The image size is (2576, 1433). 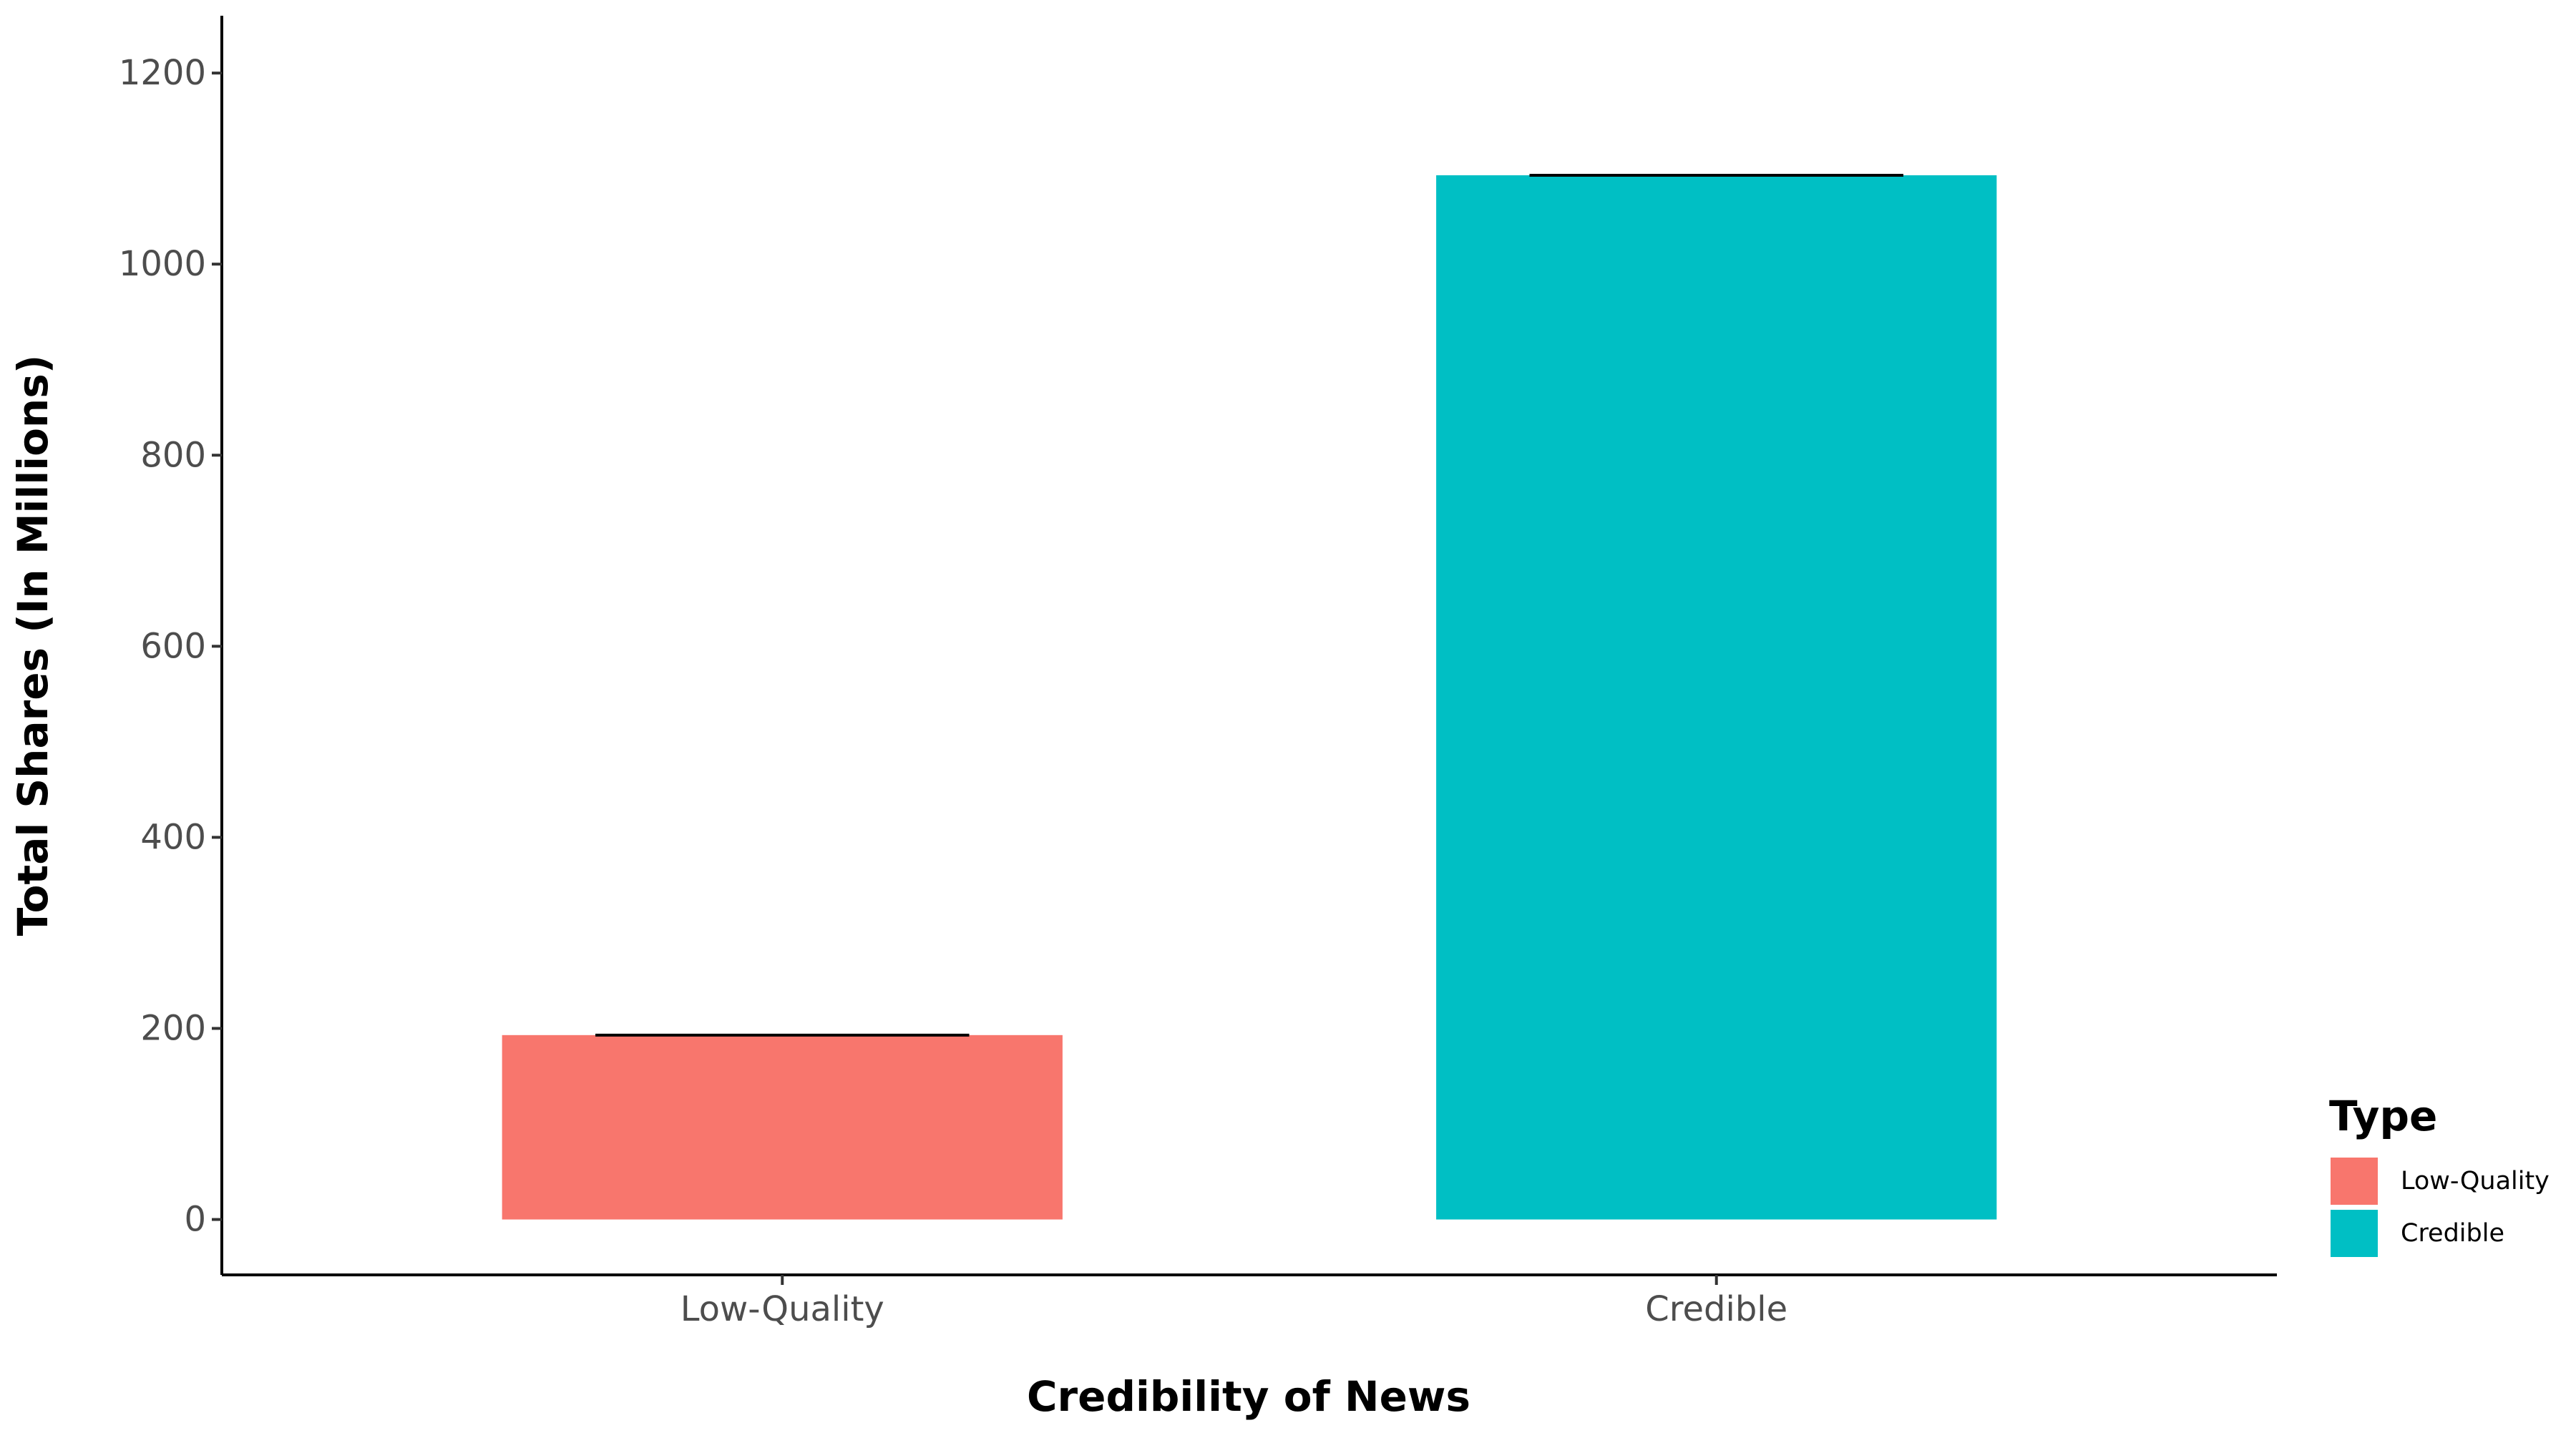 What do you see at coordinates (782, 1309) in the screenshot?
I see `x-tick-label: Low-Quality` at bounding box center [782, 1309].